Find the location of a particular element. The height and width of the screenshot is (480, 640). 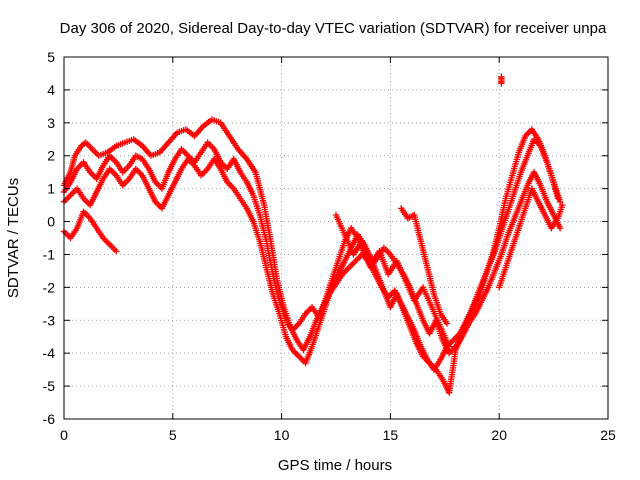

x-tick-label: 0 is located at coordinates (64, 435).